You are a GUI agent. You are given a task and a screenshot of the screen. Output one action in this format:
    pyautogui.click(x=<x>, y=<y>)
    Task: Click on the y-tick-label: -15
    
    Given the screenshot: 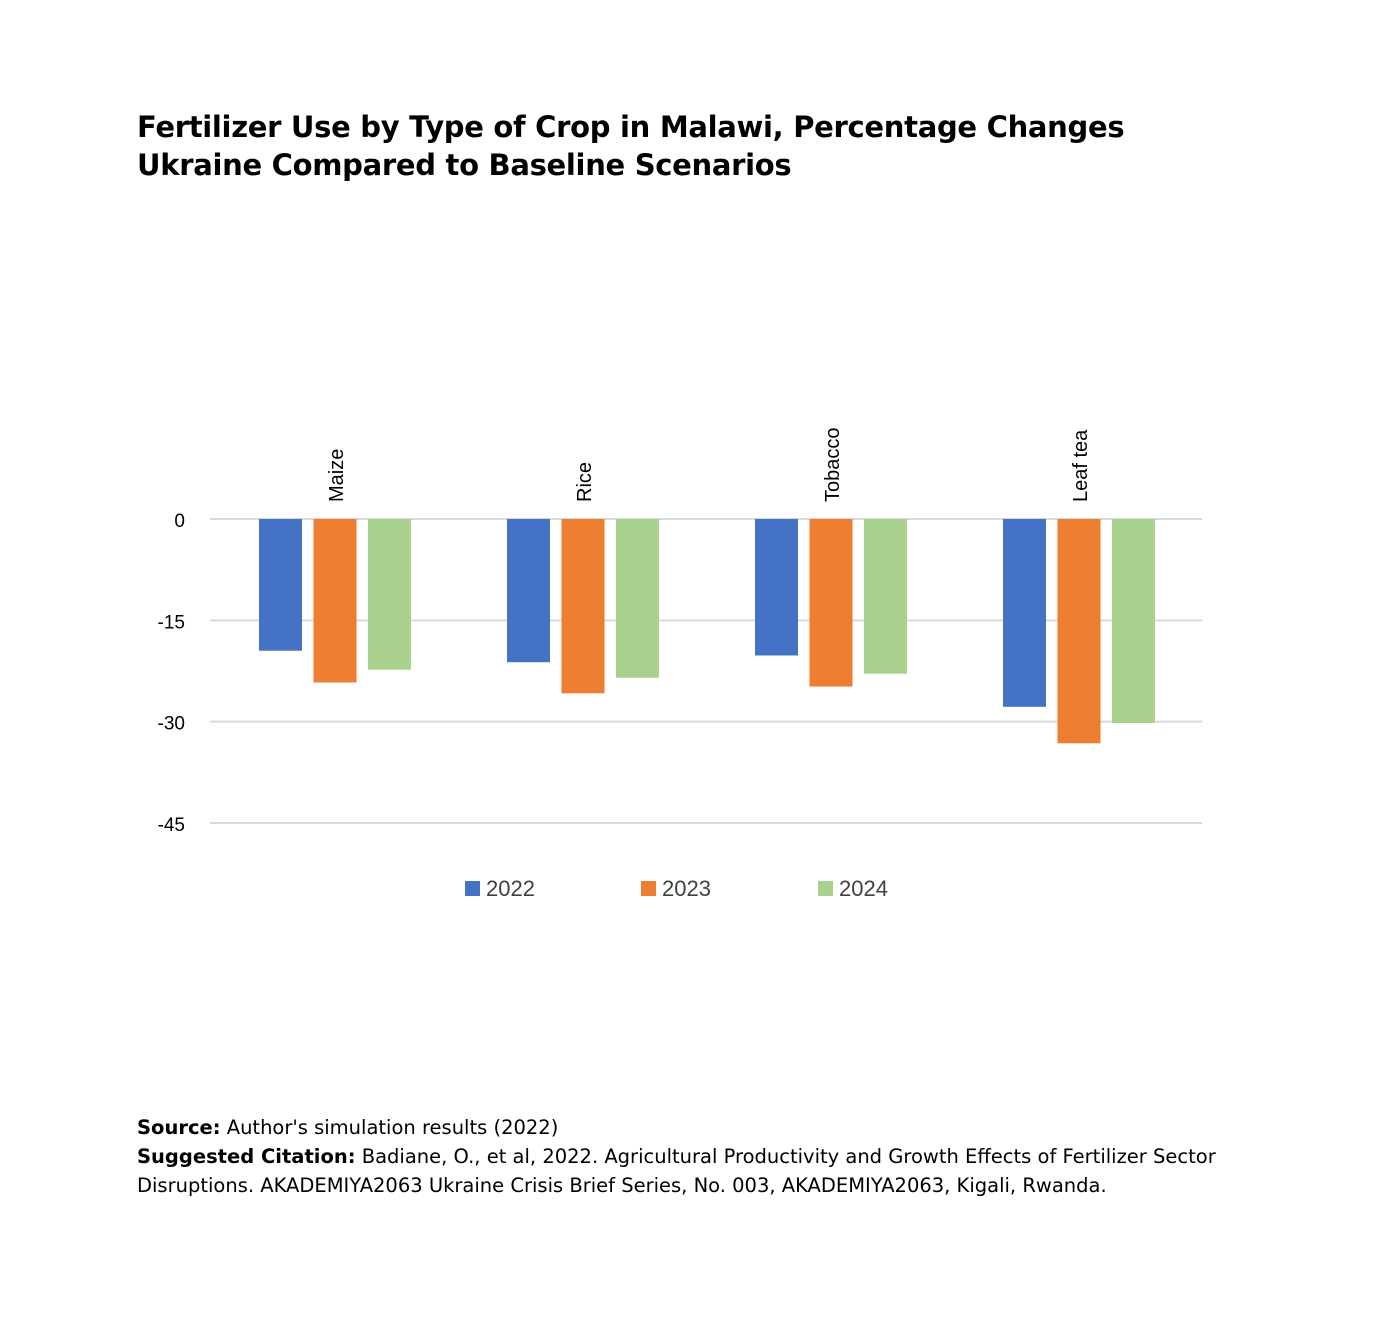 What is the action you would take?
    pyautogui.click(x=171, y=622)
    